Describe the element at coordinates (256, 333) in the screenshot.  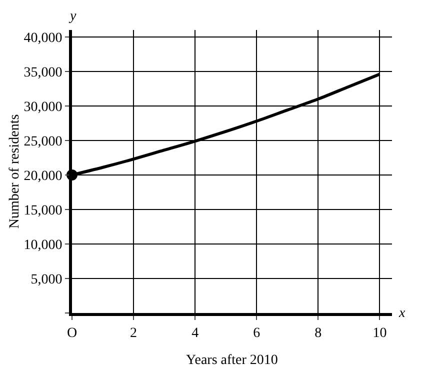
I see `x-tick-label: 6` at that location.